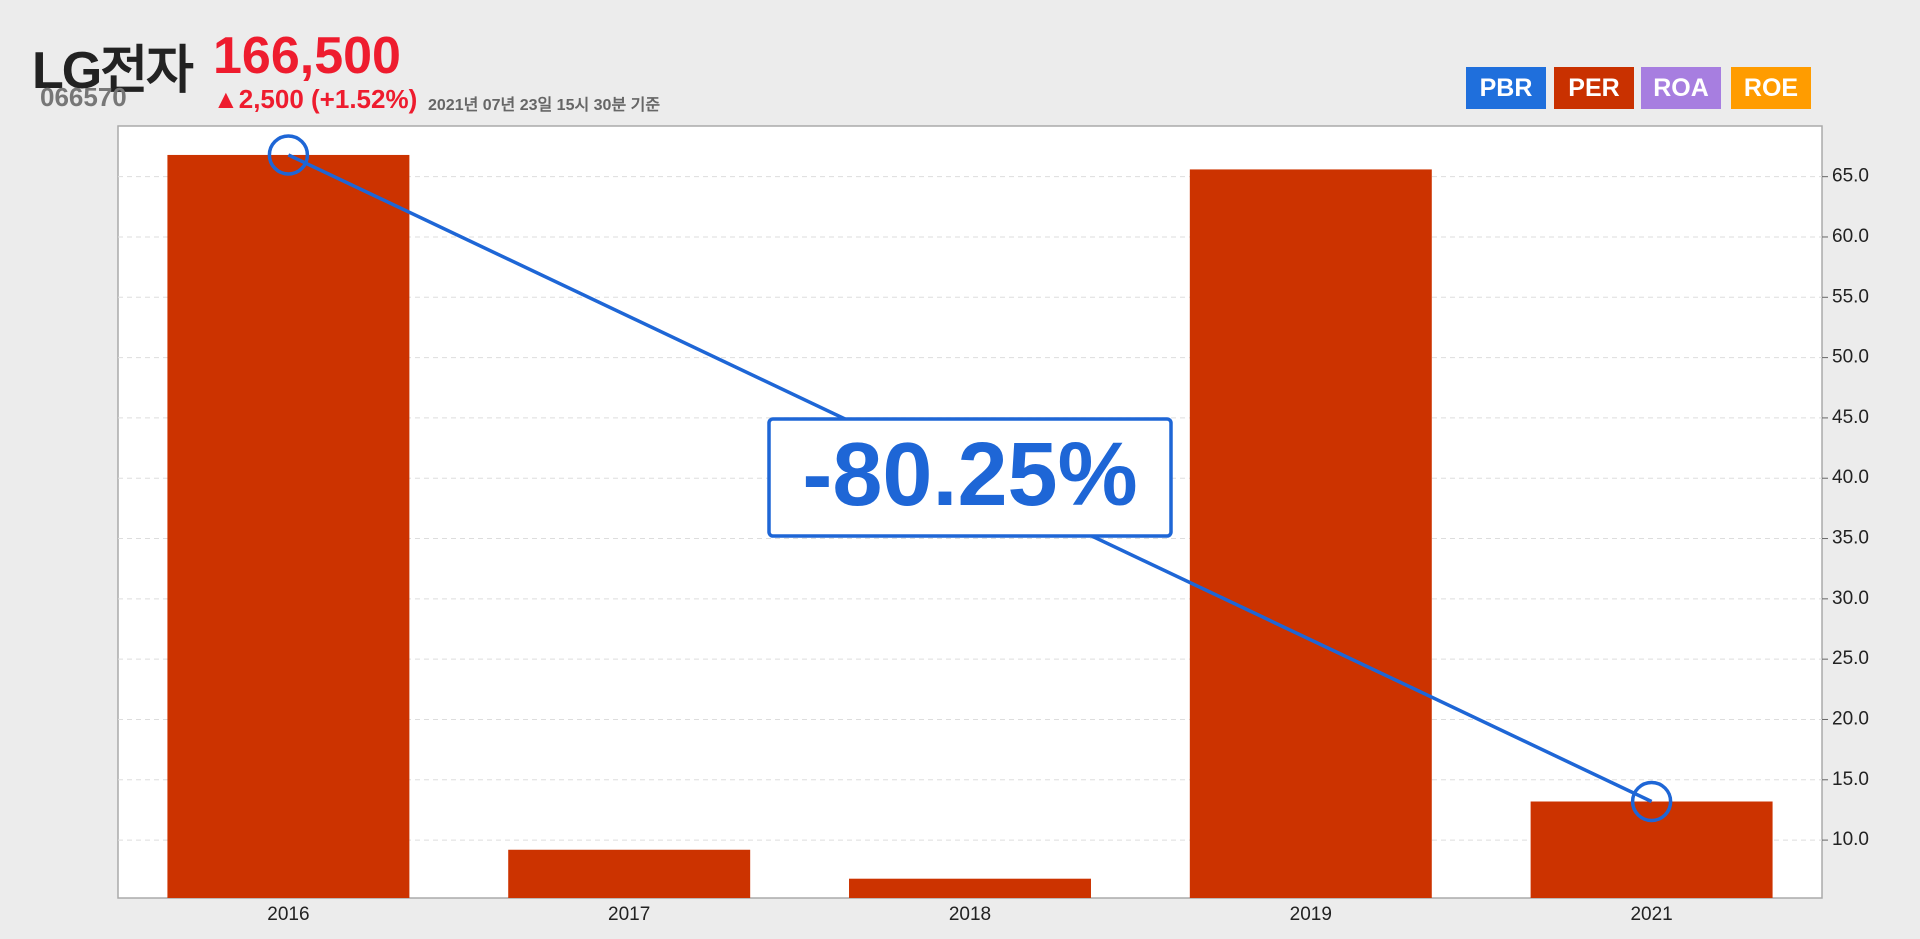 The image size is (1920, 939). Describe the element at coordinates (1850, 658) in the screenshot. I see `y-tick-label: 25.0` at that location.